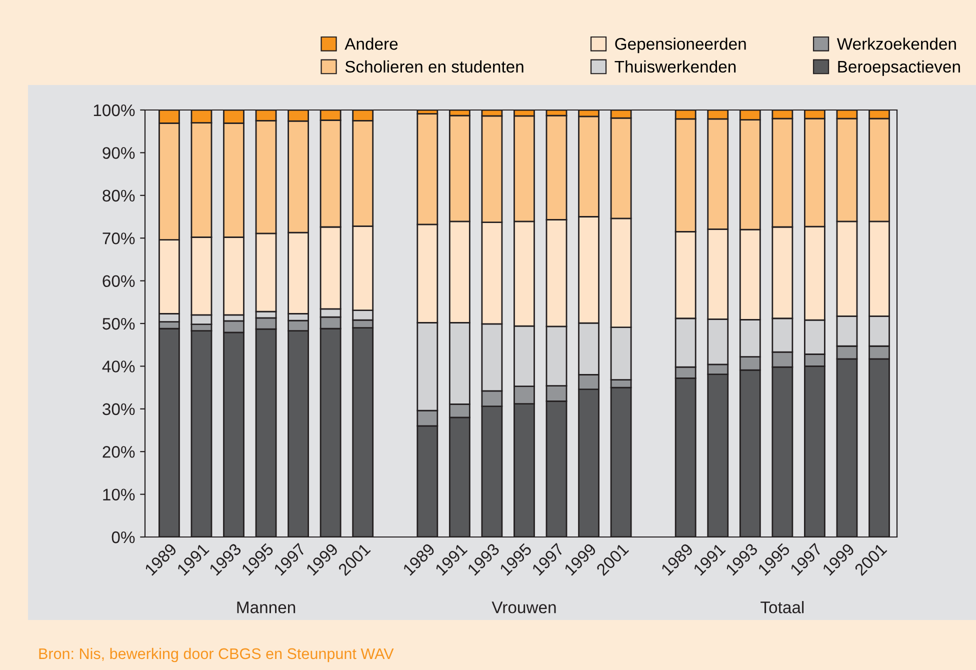  What do you see at coordinates (118, 196) in the screenshot?
I see `y-tick-label: 80%` at bounding box center [118, 196].